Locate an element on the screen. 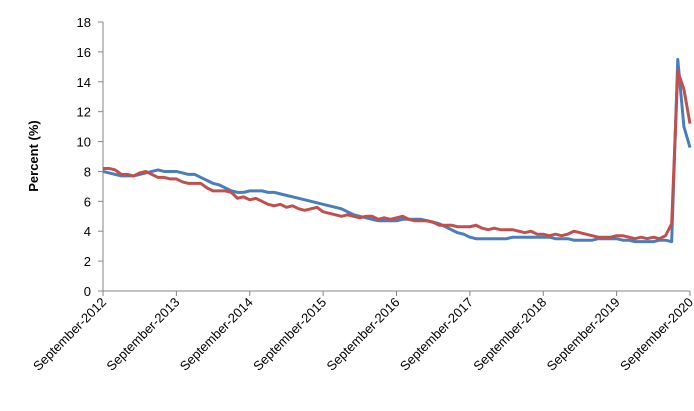  y-tick-label: 12 is located at coordinates (84, 112).